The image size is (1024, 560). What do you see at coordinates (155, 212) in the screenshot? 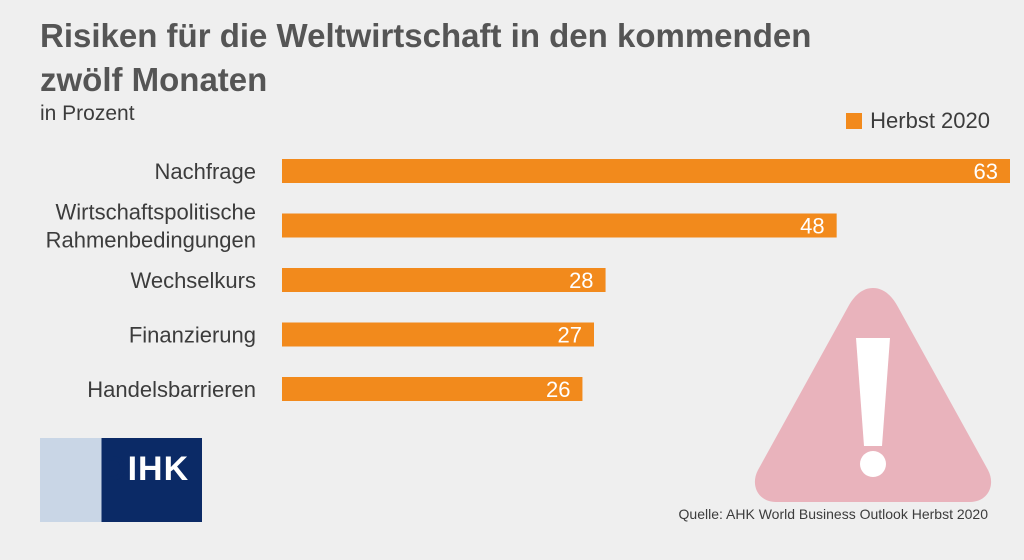
I see `category-label: Wirtschaftspolitische` at bounding box center [155, 212].